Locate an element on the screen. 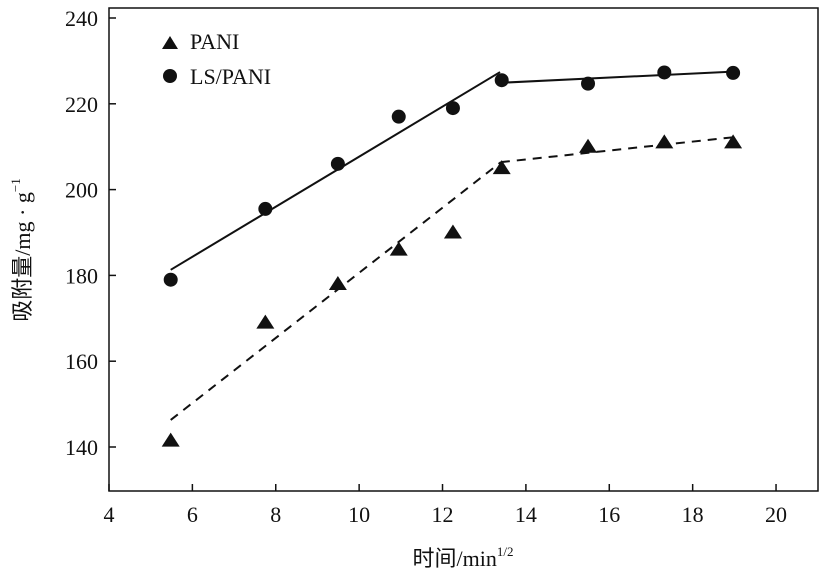 The height and width of the screenshot is (576, 826). legend: PANI LS/PANI is located at coordinates (216, 59).